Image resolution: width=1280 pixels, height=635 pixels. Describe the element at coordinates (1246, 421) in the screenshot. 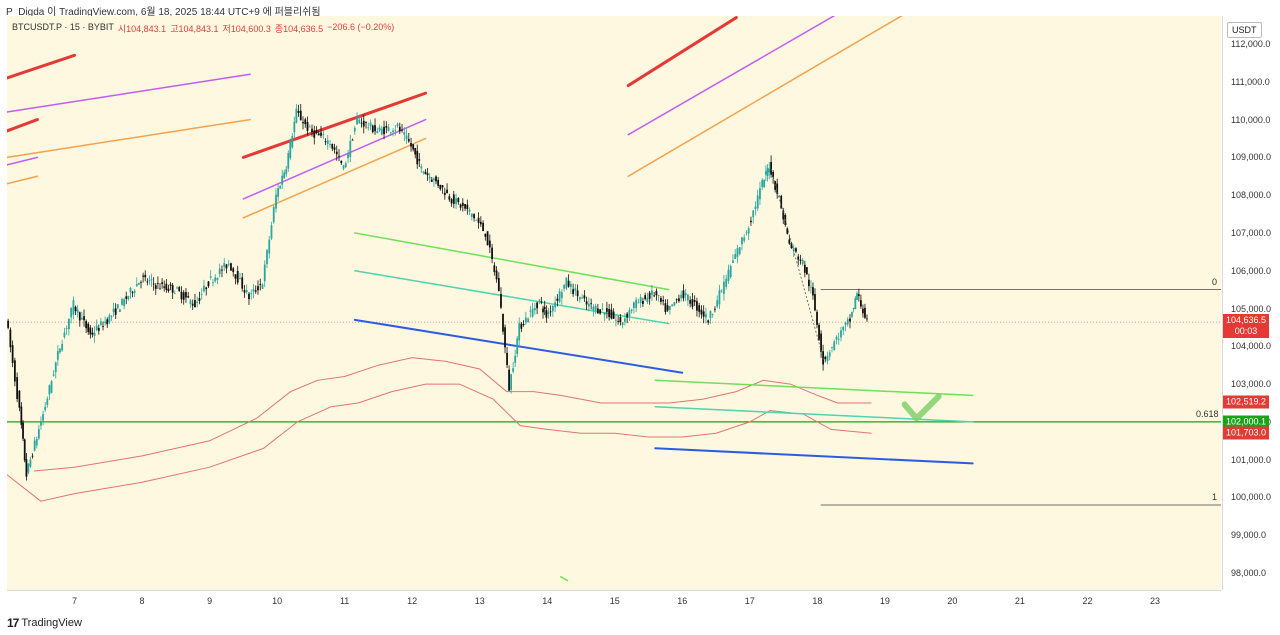

I see `price-badge-value: 102,000.1` at that location.